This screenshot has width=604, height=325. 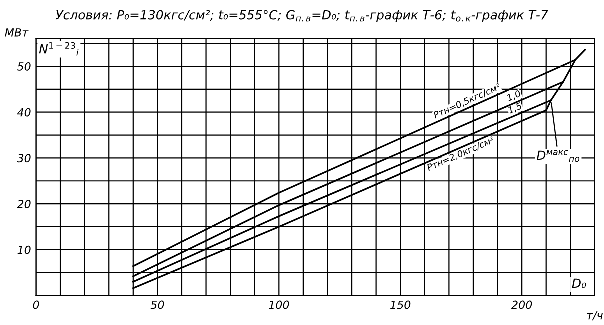 What do you see at coordinates (157, 305) in the screenshot?
I see `x-tick-label: 50` at bounding box center [157, 305].